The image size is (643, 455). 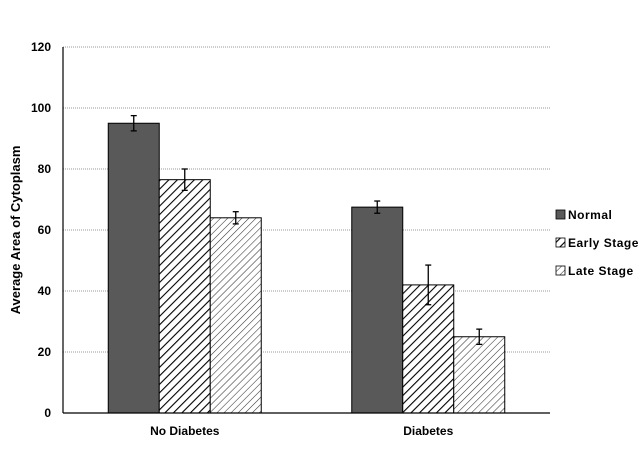 I want to click on x-axis-categories: No Diabetes Diabetes, so click(x=302, y=431).